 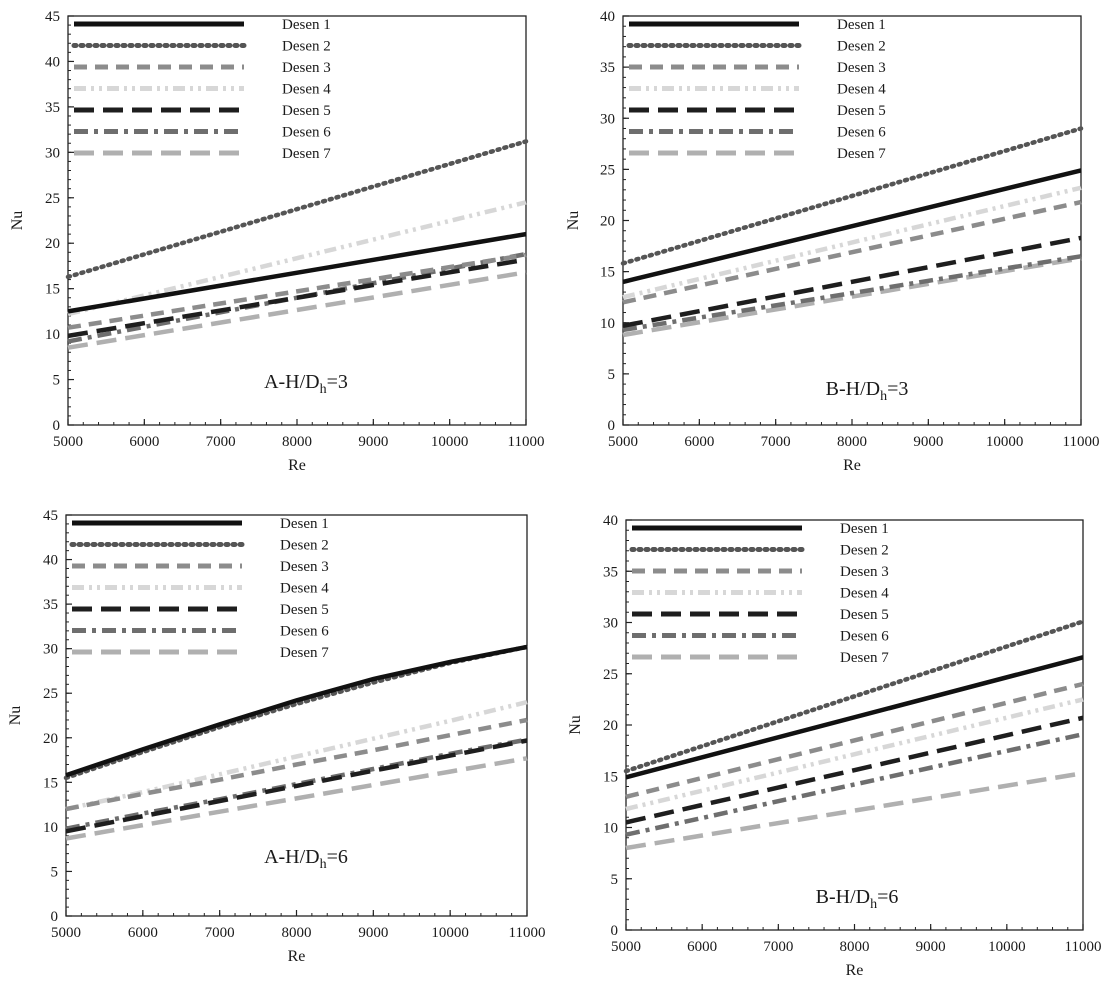 I want to click on x-tick-label: 10000, so click(x=1007, y=947).